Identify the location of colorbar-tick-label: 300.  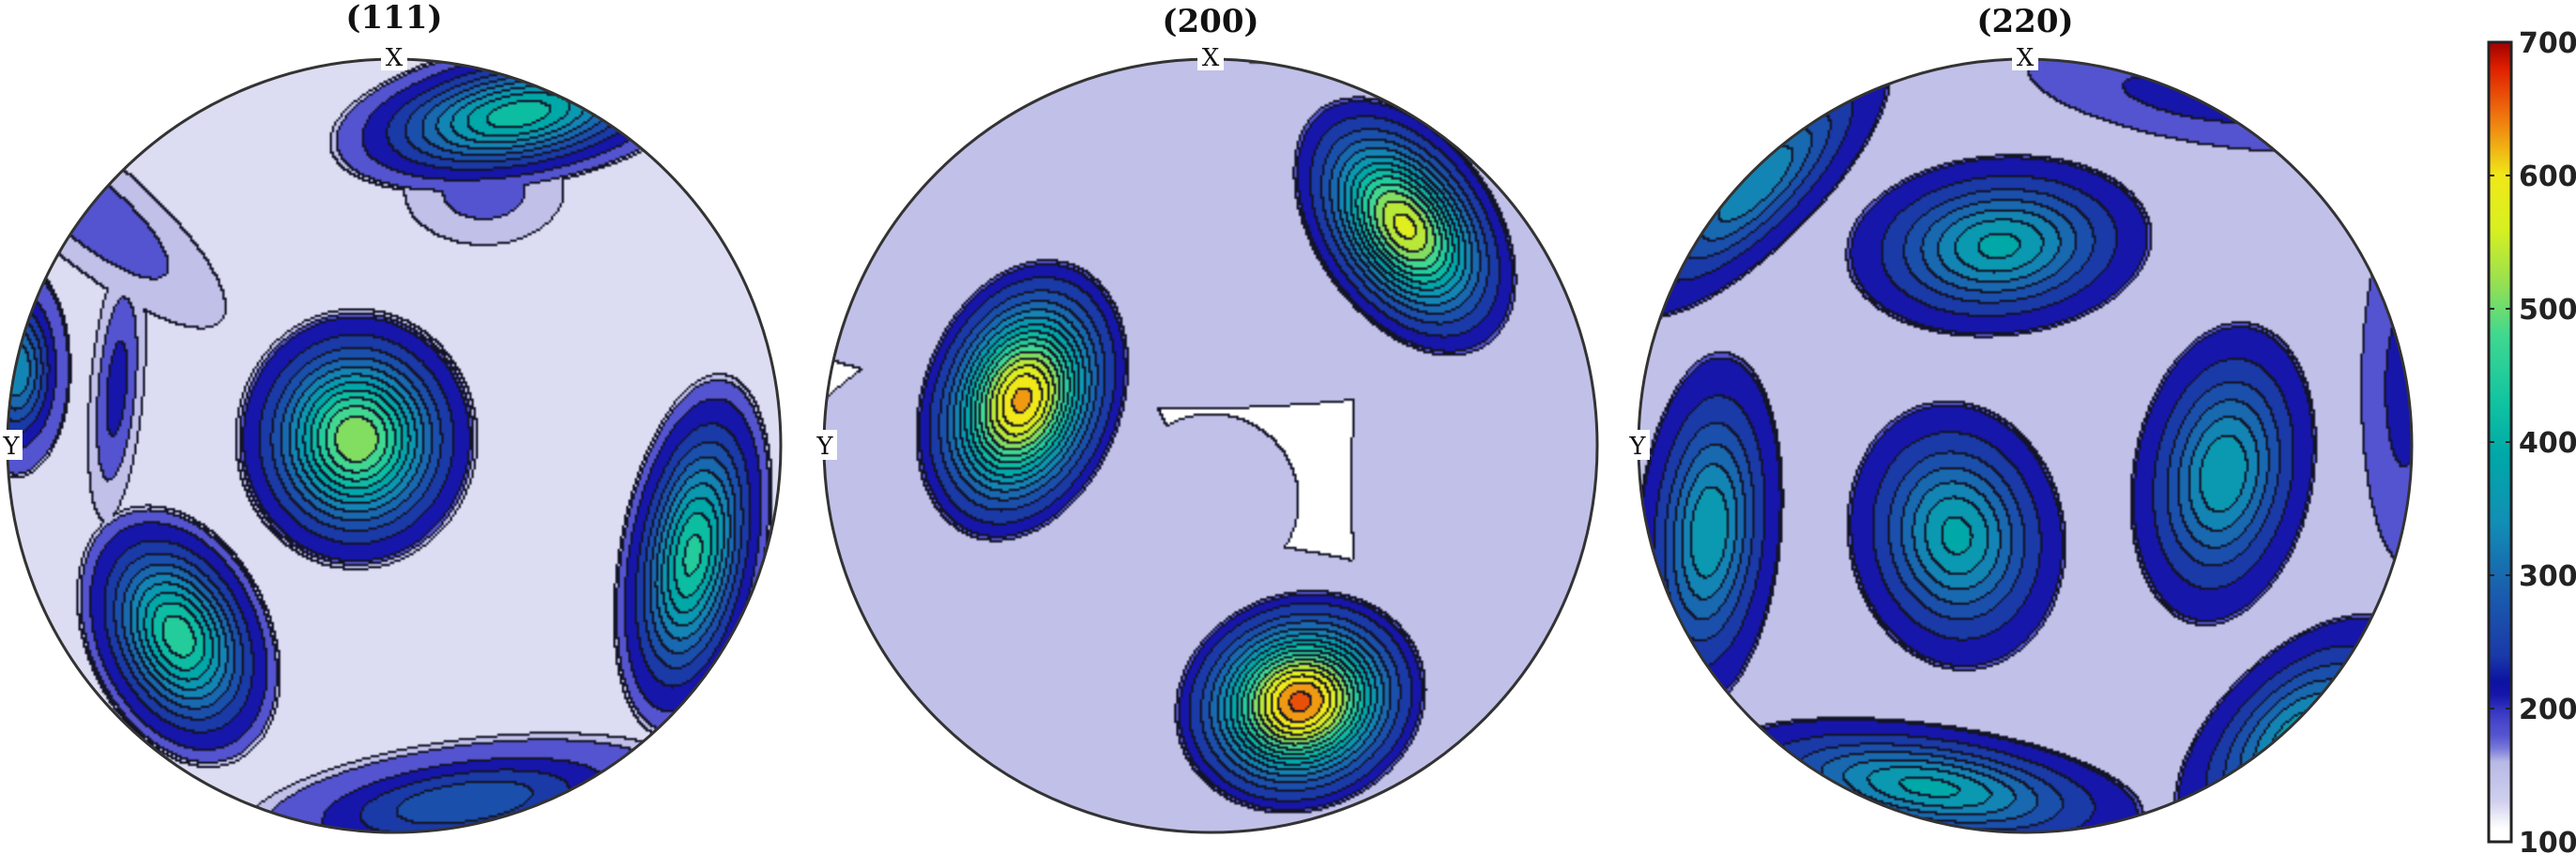
(2547, 576).